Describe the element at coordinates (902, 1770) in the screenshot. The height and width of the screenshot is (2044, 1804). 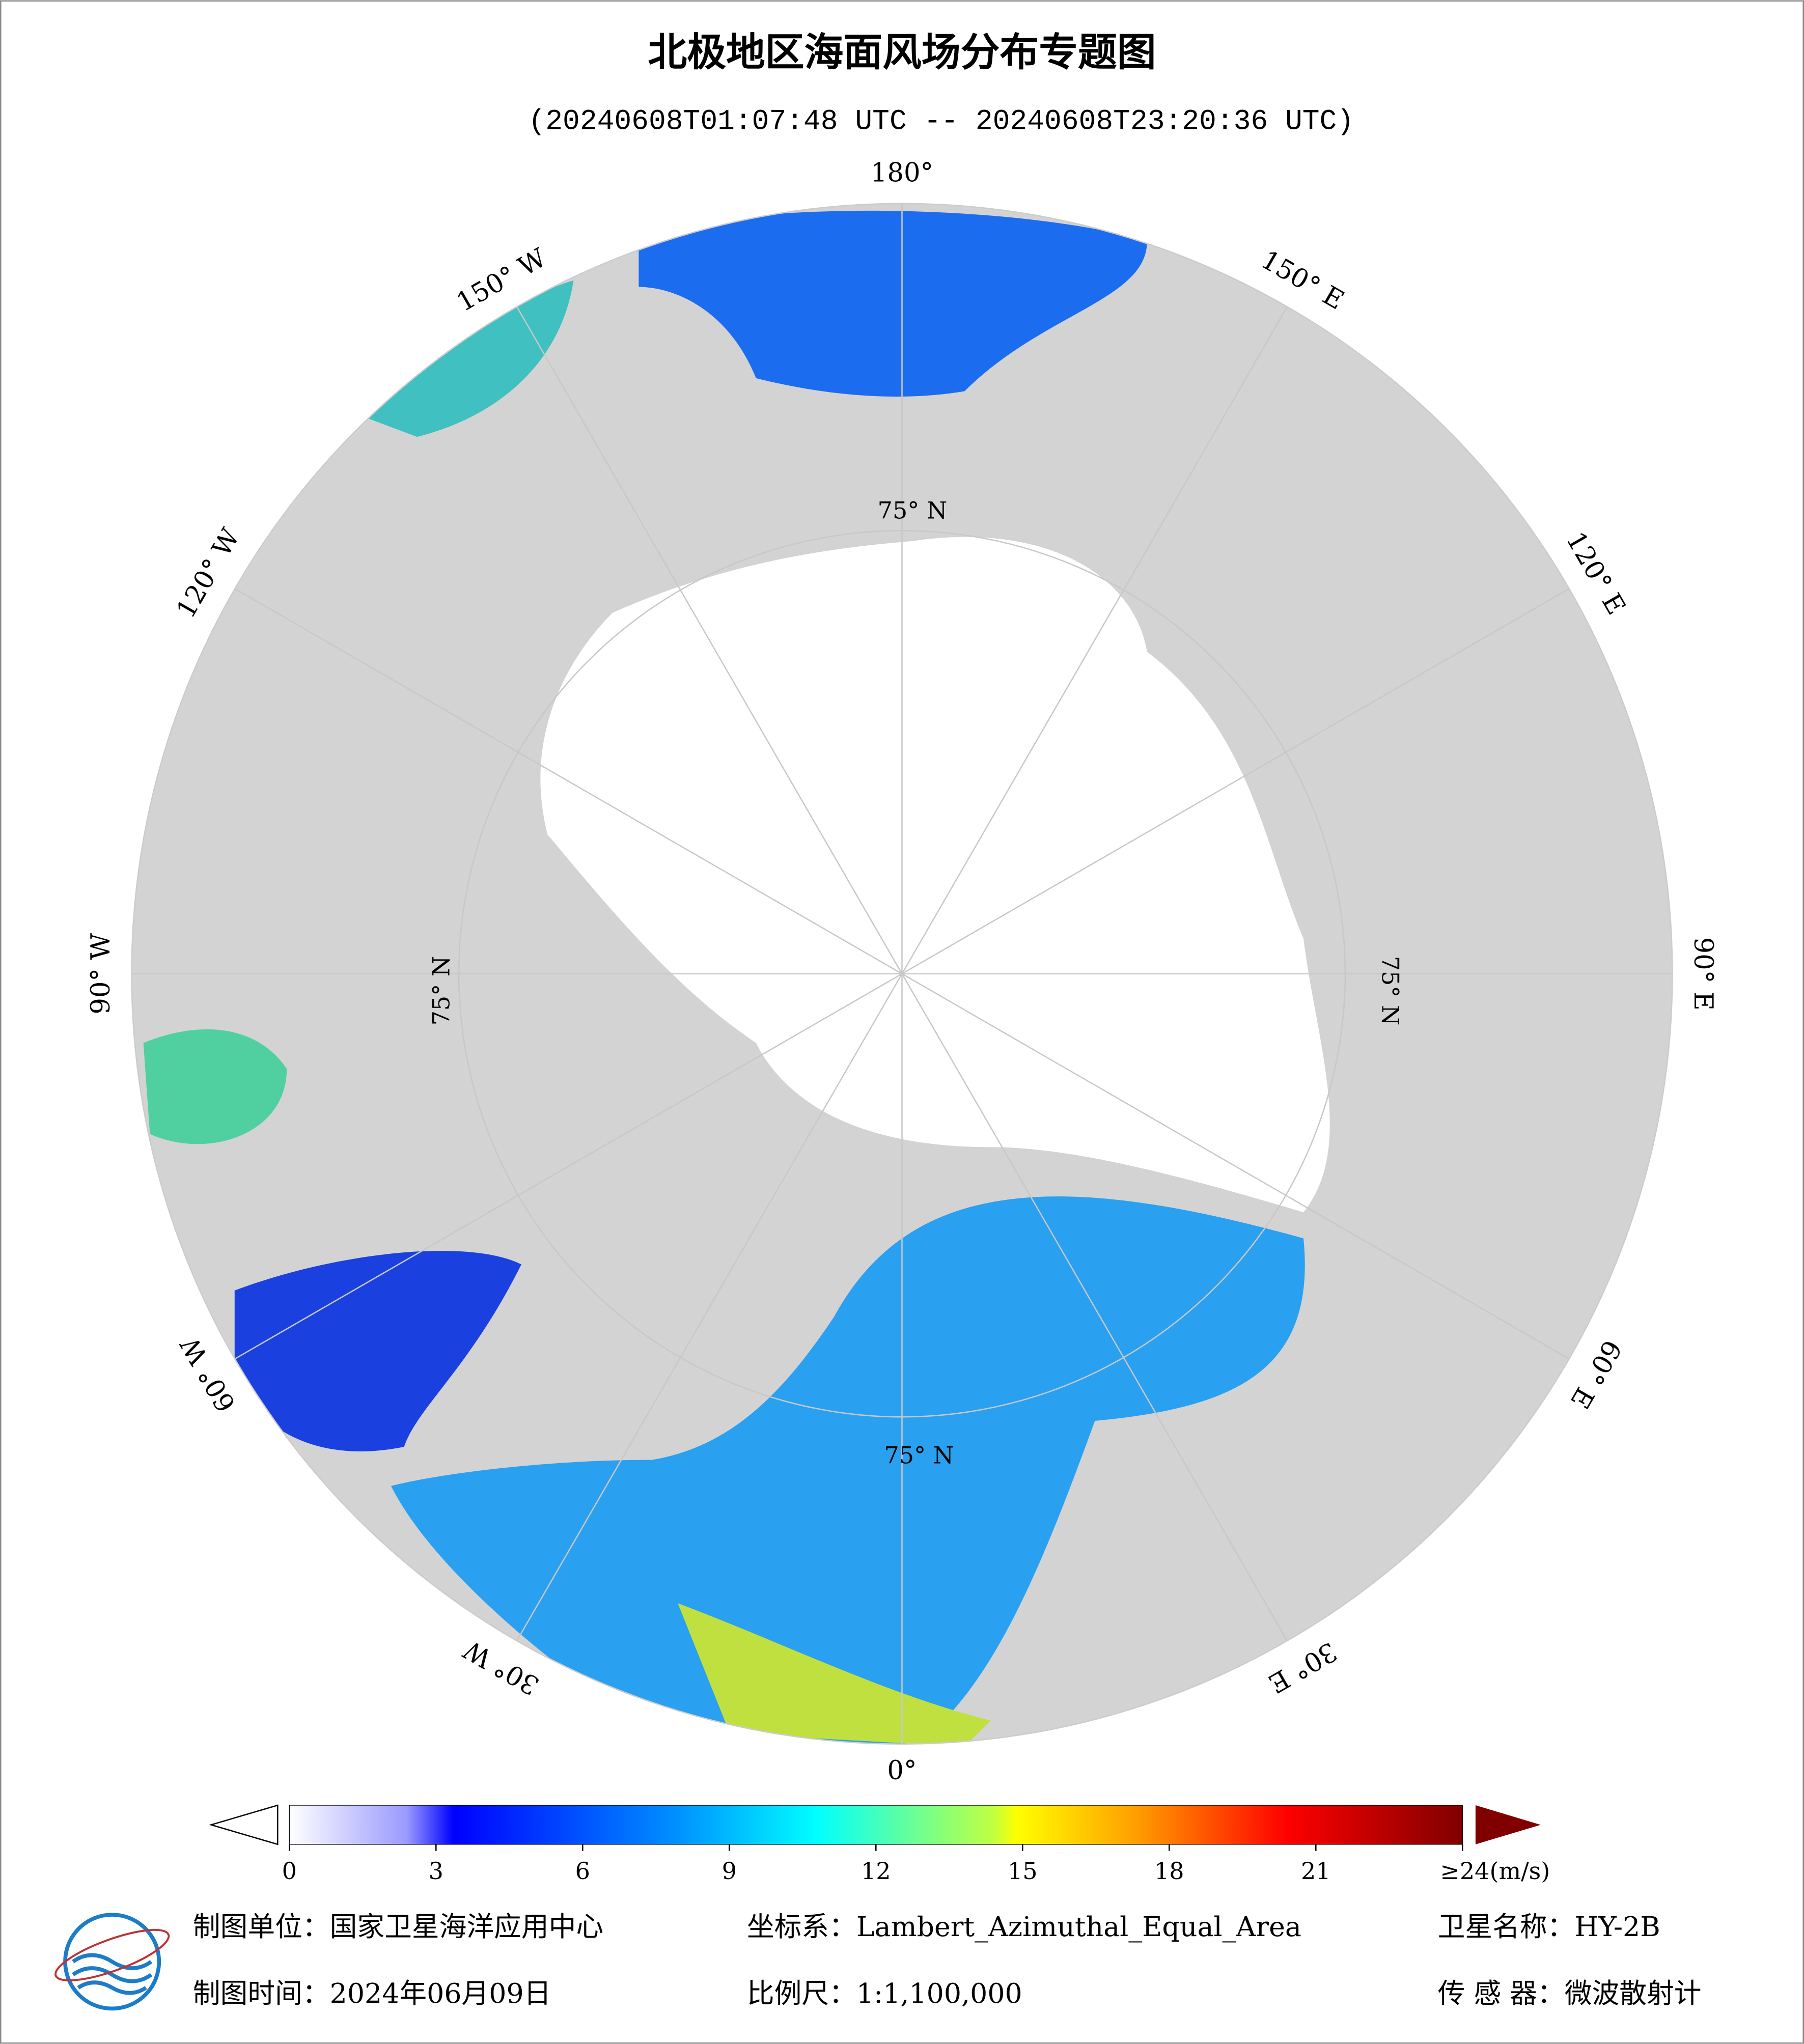
I see `longitude-label: 0°` at that location.